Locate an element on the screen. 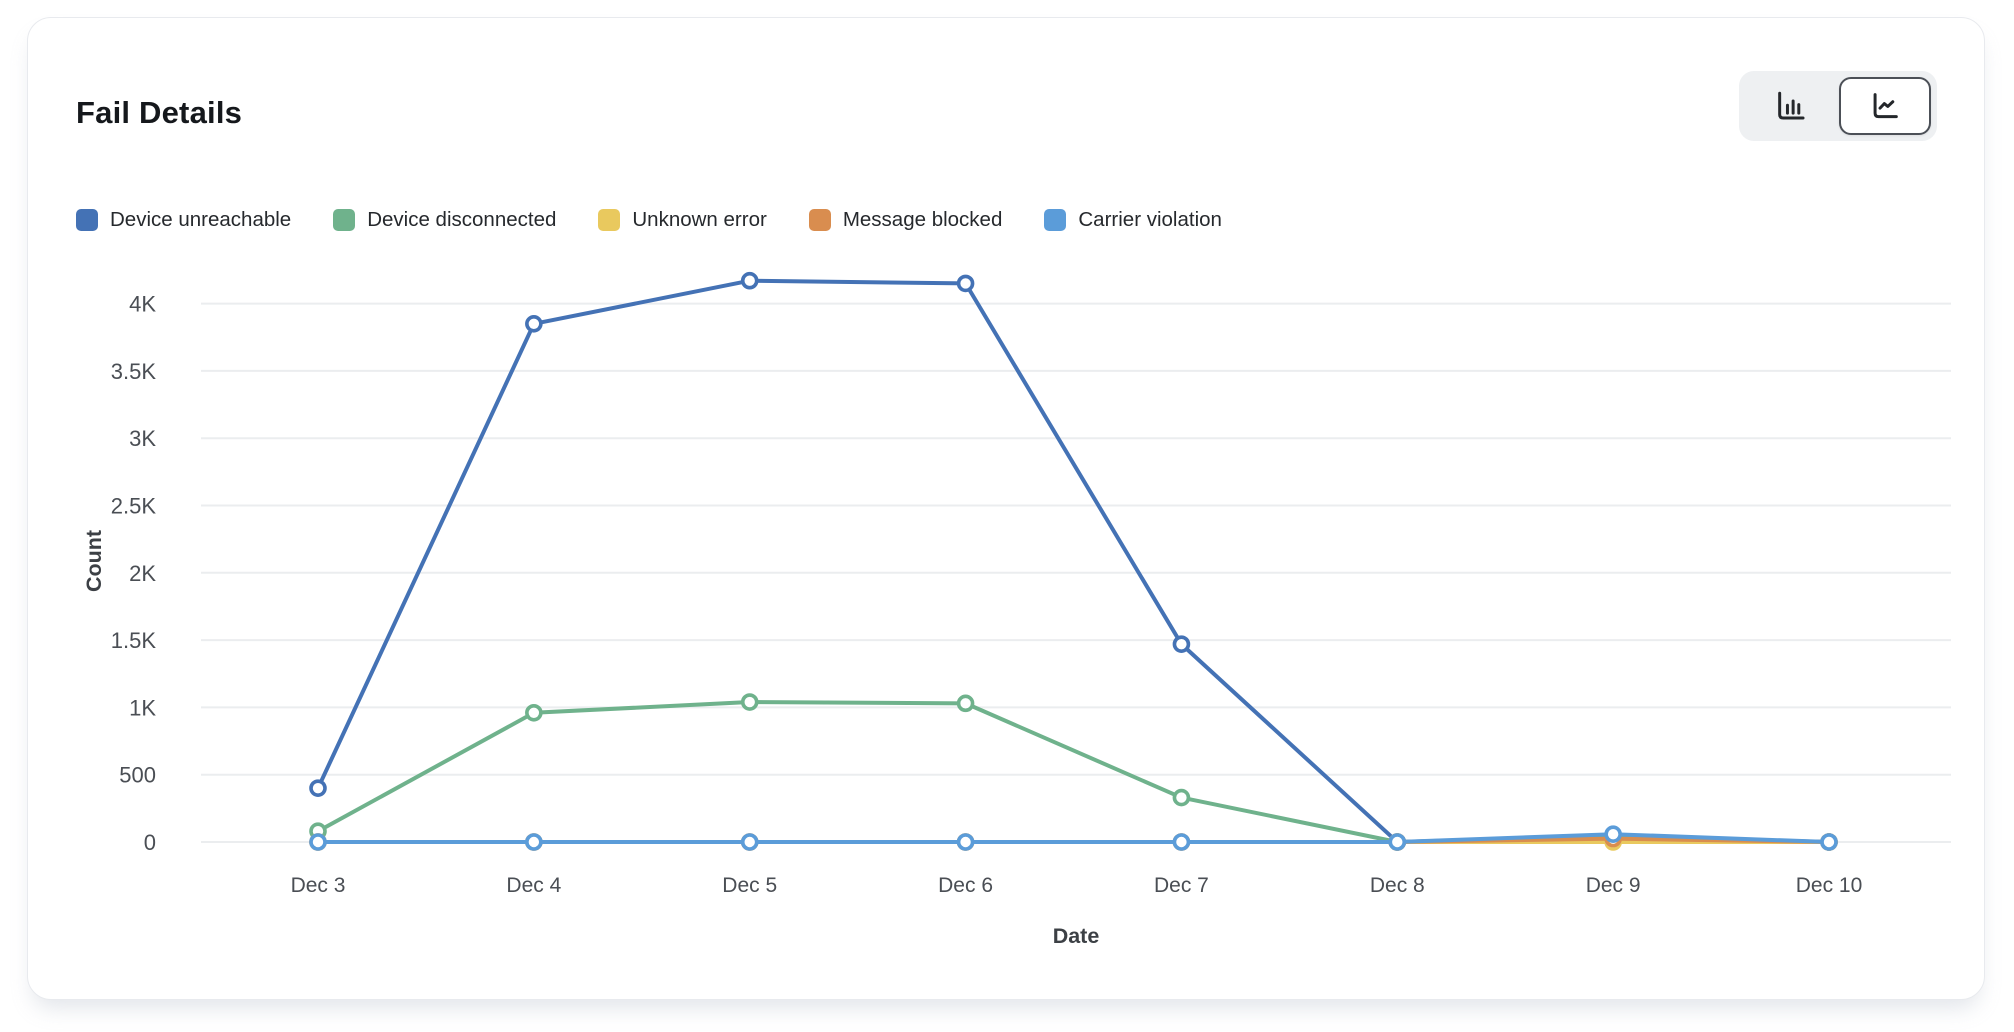  x-axis-title: Date is located at coordinates (1076, 936).